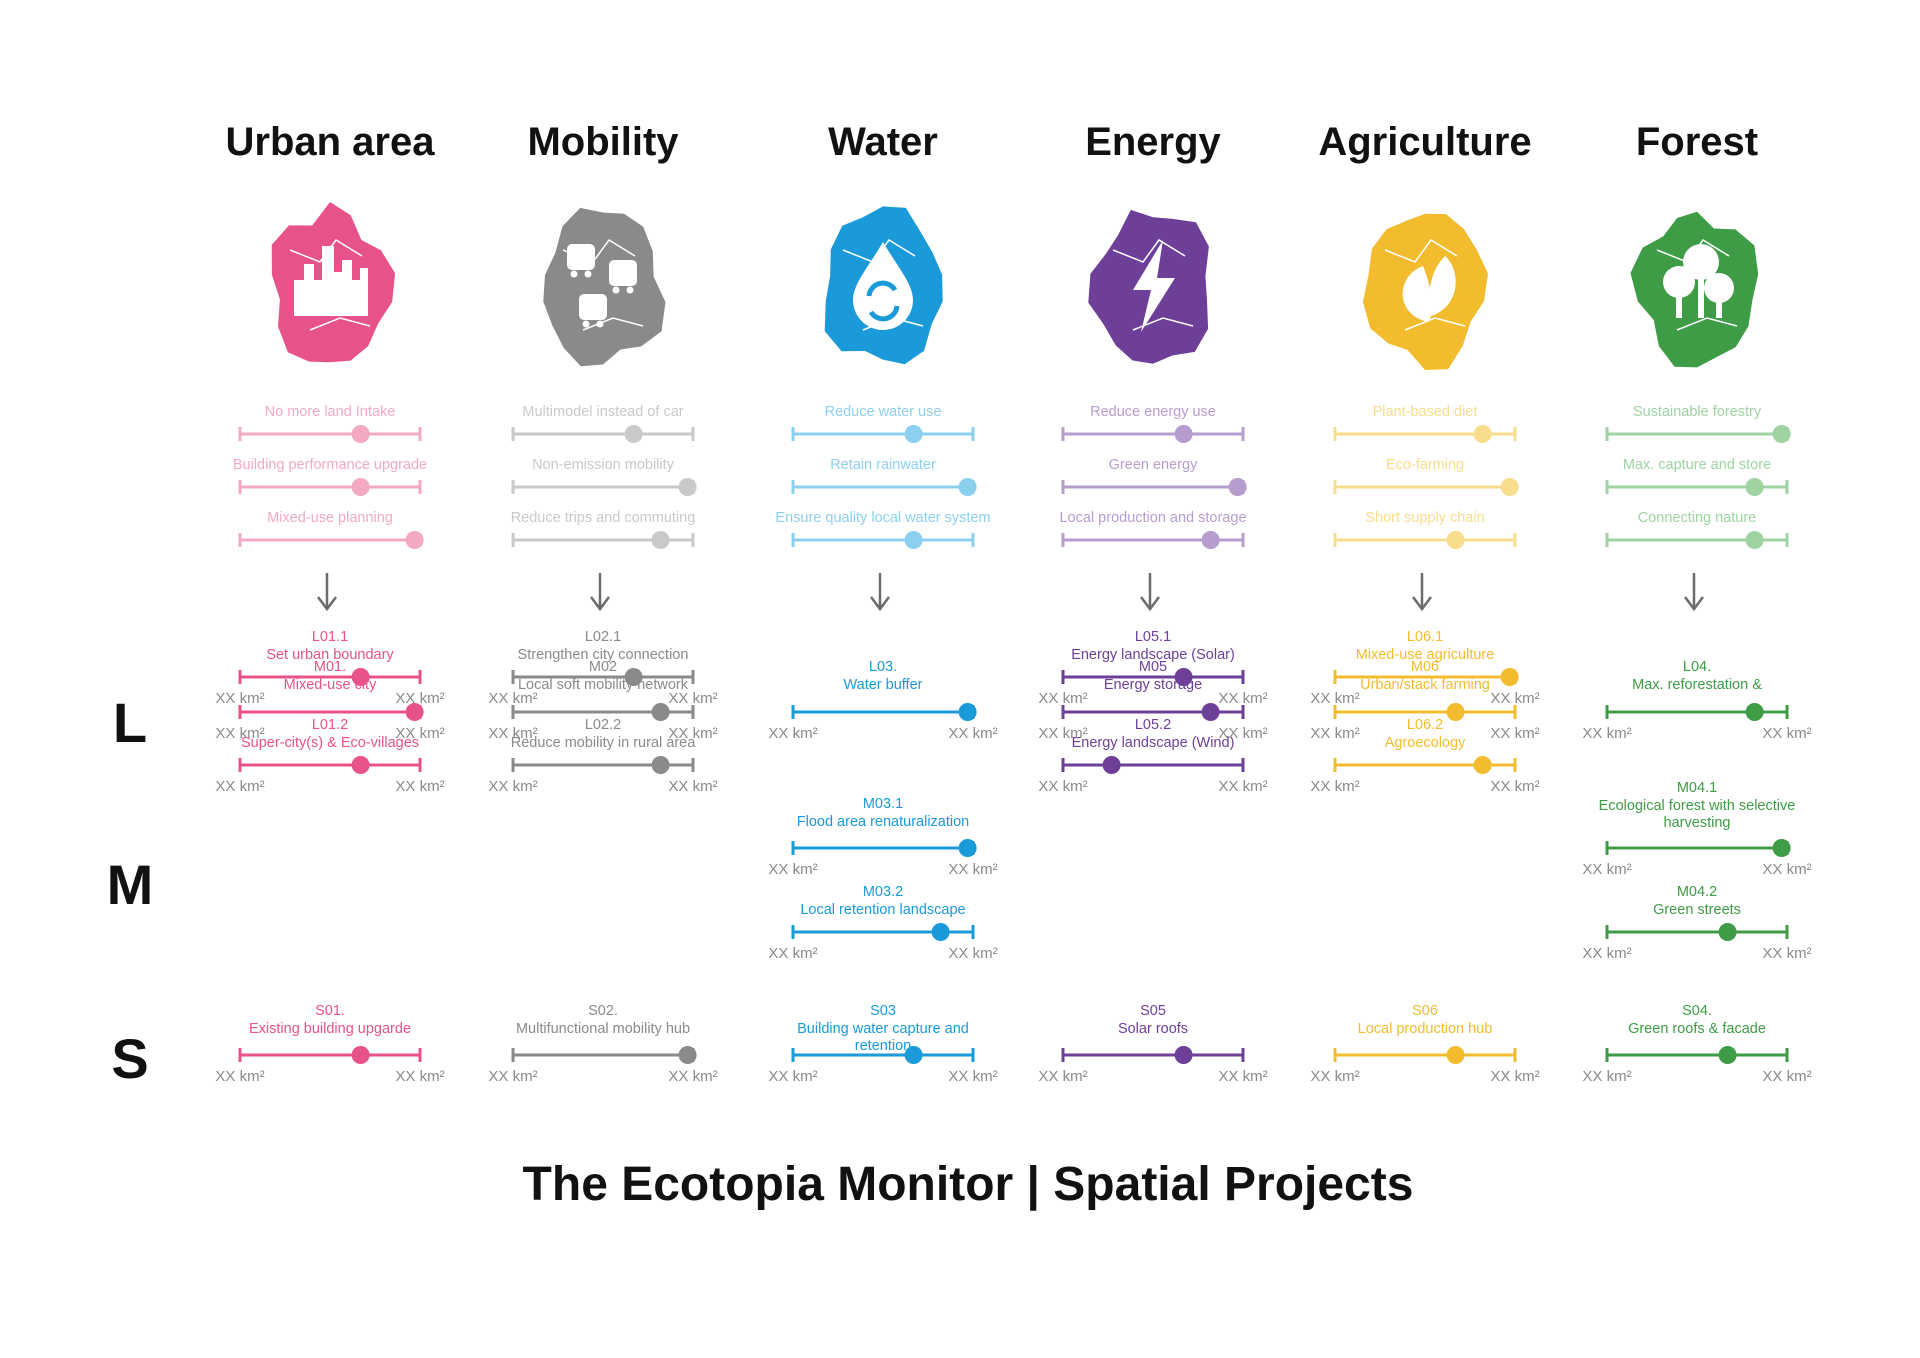 The height and width of the screenshot is (1358, 1920). I want to click on project-code: S03, so click(883, 1011).